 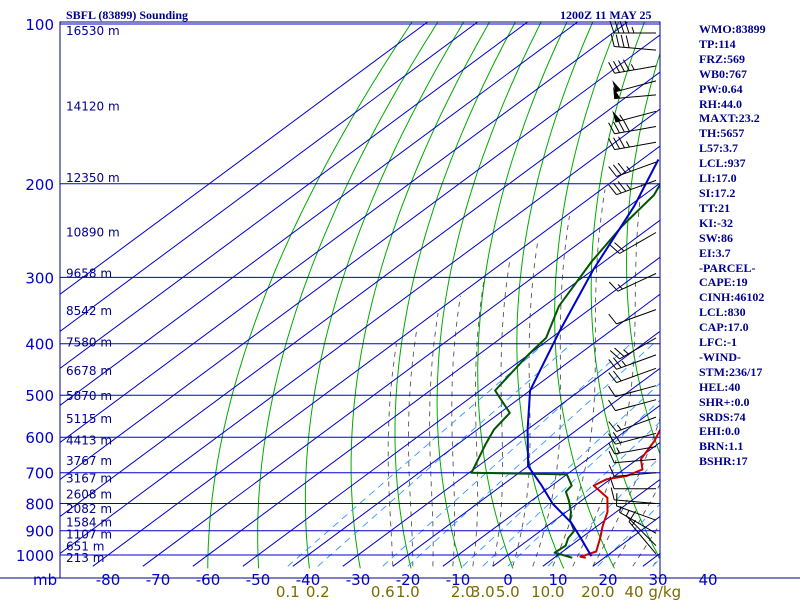 I want to click on height-label: 14120 m, so click(x=93, y=107).